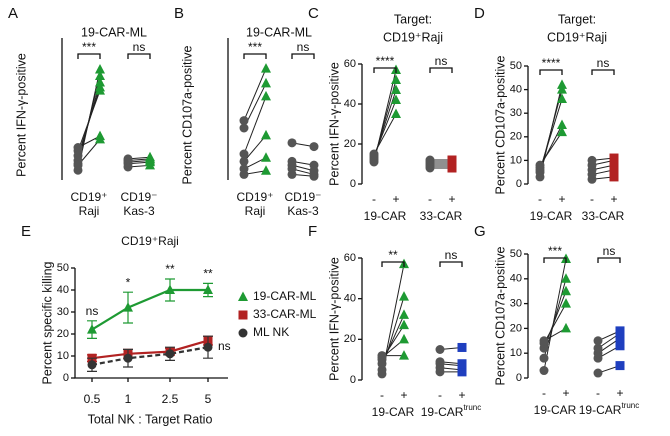 Image resolution: width=670 pixels, height=436 pixels. What do you see at coordinates (302, 197) in the screenshot?
I see `group-label: CD19⁻` at bounding box center [302, 197].